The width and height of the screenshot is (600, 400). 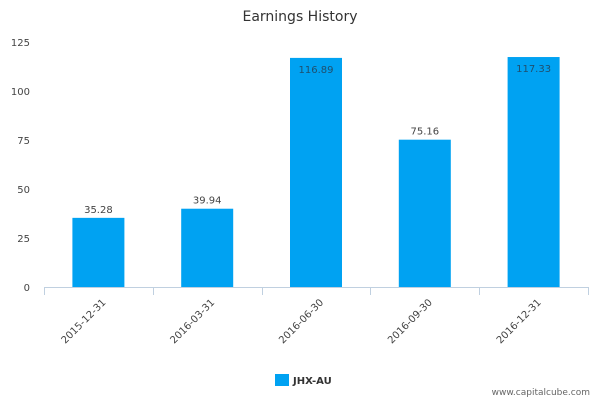 I want to click on x-tick-label: 2016-03-31, so click(x=192, y=321).